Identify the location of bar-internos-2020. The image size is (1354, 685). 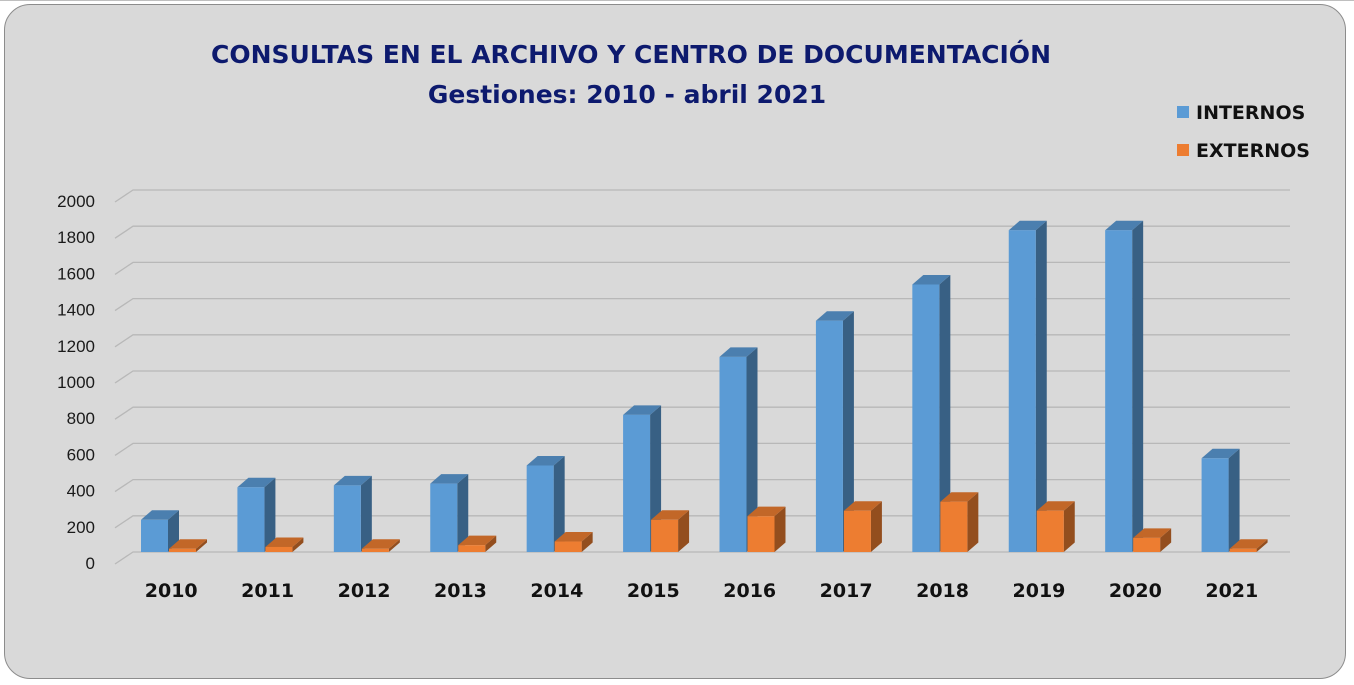
(1124, 386).